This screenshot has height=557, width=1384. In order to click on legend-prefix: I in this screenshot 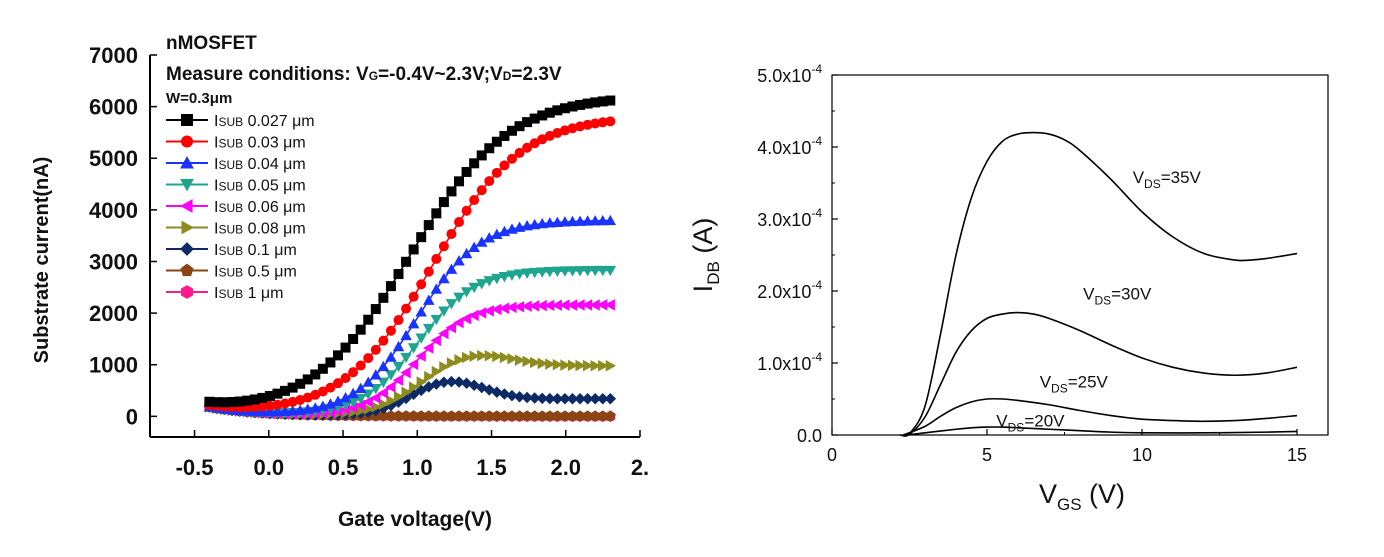, I will do `click(216, 186)`.